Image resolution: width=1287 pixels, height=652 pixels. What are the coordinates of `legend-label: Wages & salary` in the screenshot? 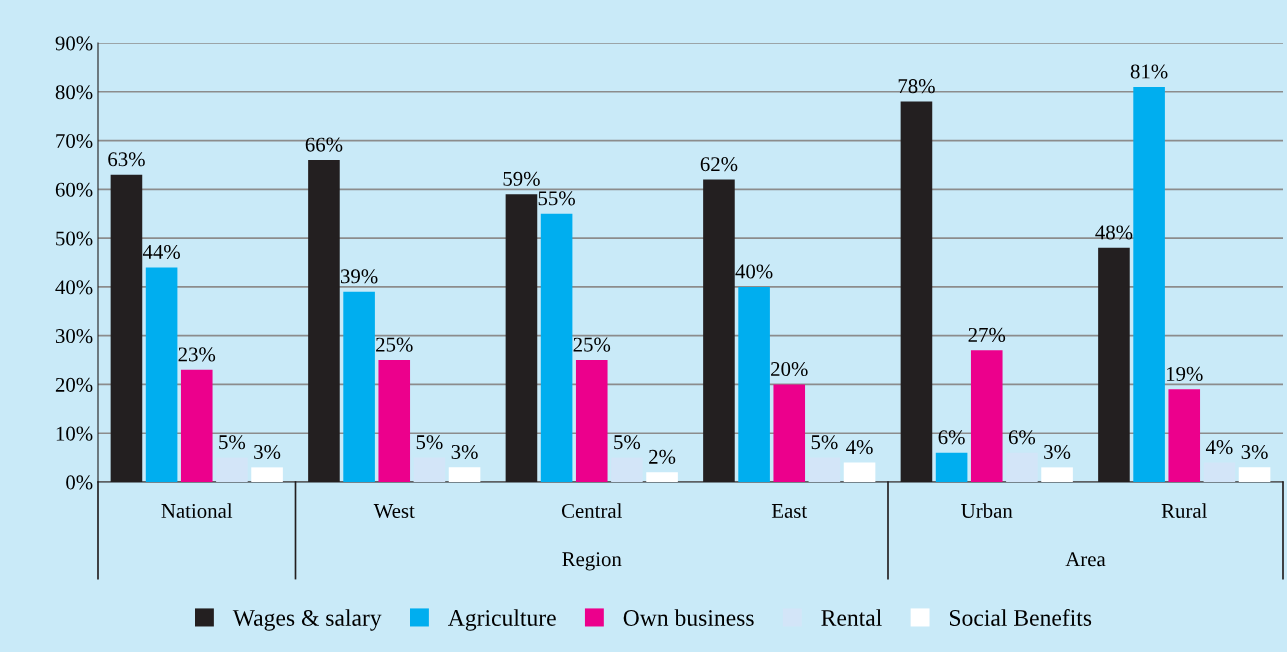 It's located at (307, 620).